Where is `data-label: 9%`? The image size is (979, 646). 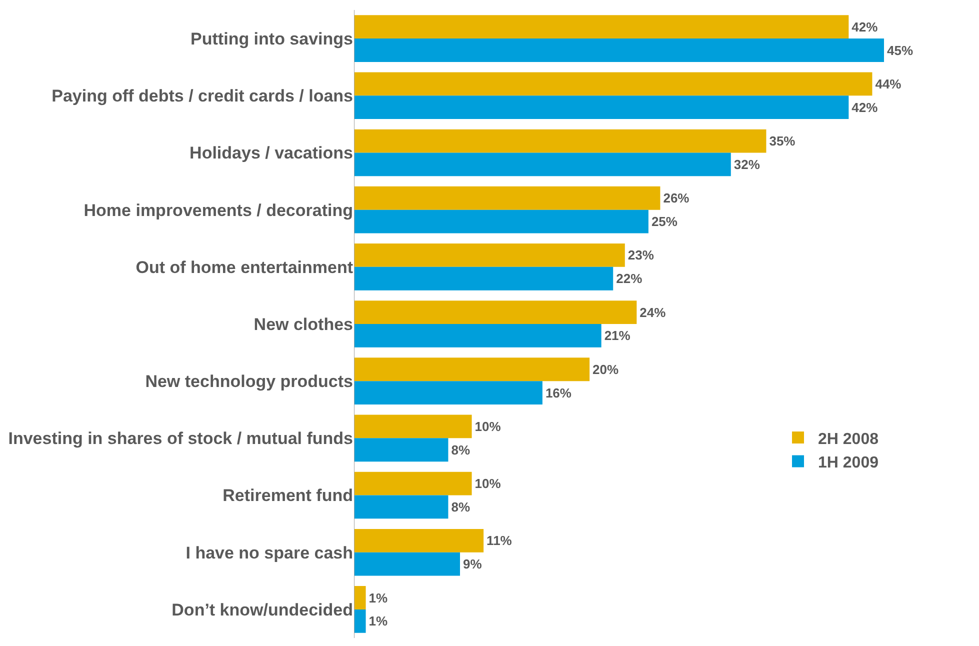
data-label: 9% is located at coordinates (472, 564).